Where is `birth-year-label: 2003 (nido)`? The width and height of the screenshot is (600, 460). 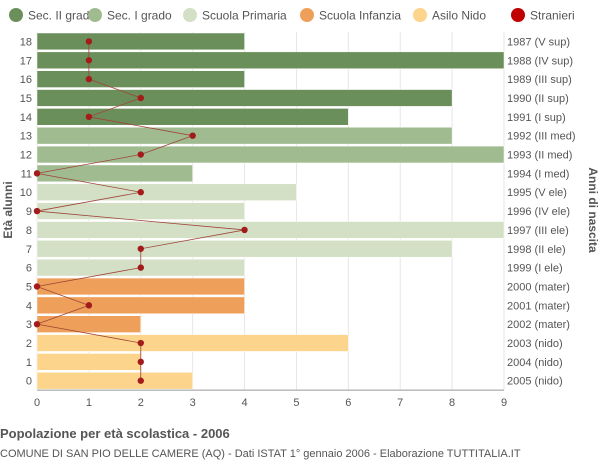
birth-year-label: 2003 (nido) is located at coordinates (535, 344).